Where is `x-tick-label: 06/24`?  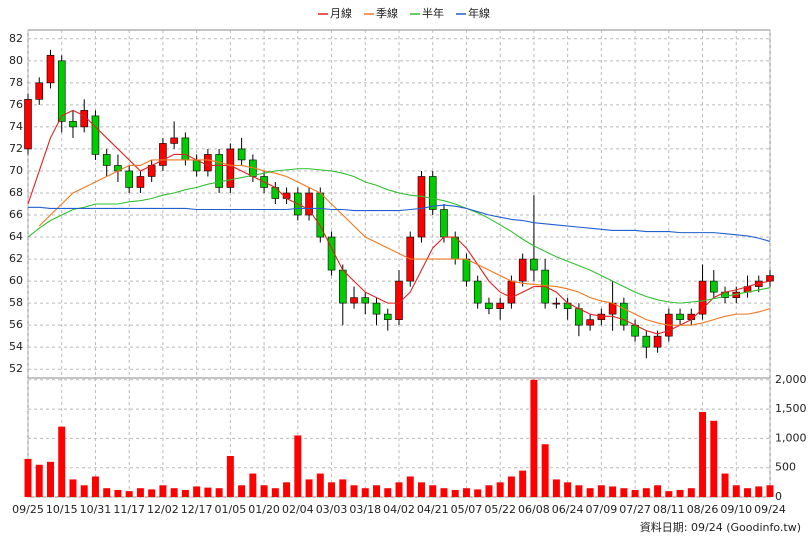 x-tick-label: 06/24 is located at coordinates (568, 509).